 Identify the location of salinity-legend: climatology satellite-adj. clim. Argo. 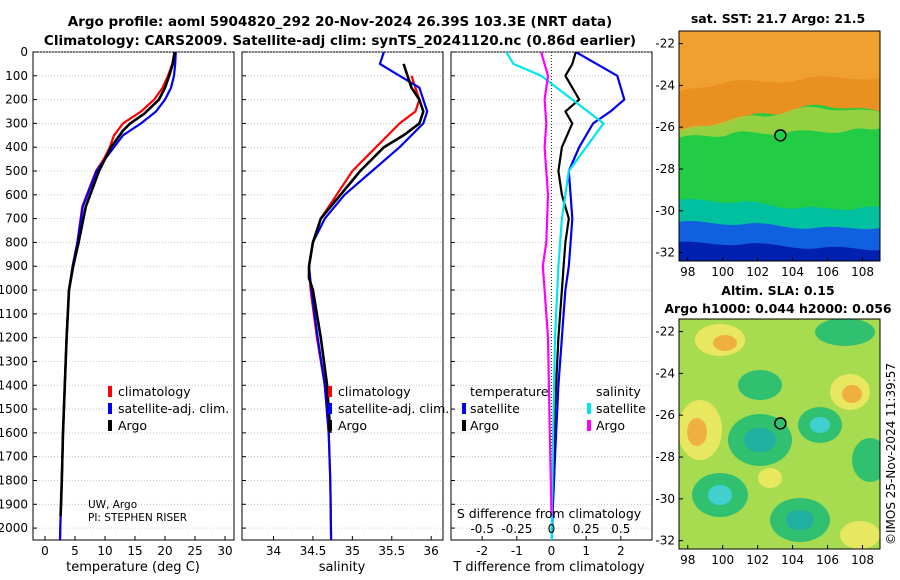
(388, 408).